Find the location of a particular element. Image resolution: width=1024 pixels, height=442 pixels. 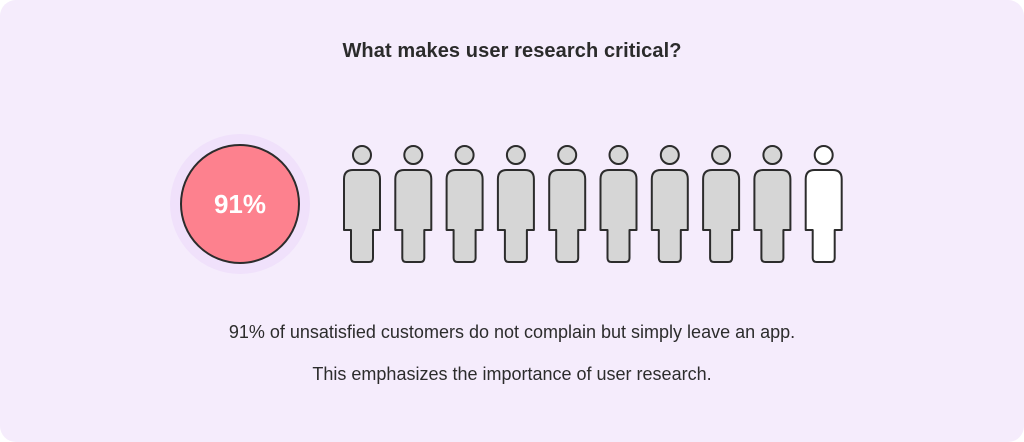

people-icons is located at coordinates (593, 204).